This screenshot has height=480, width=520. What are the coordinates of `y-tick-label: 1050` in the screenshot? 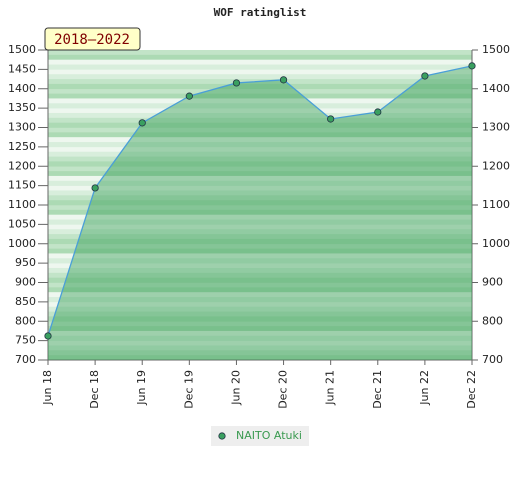 It's located at (22, 223).